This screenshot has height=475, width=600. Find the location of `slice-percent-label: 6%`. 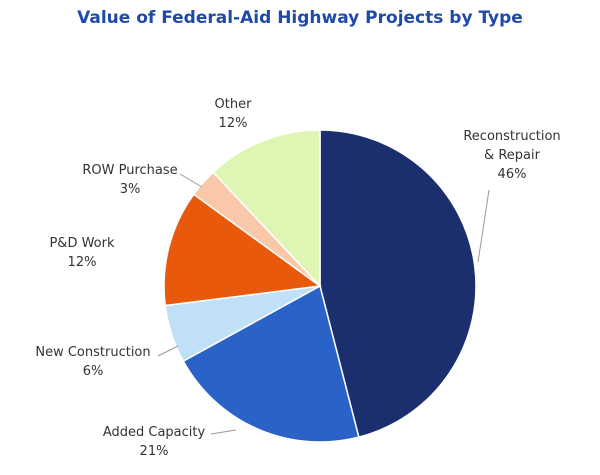

slice-percent-label: 6% is located at coordinates (93, 371).